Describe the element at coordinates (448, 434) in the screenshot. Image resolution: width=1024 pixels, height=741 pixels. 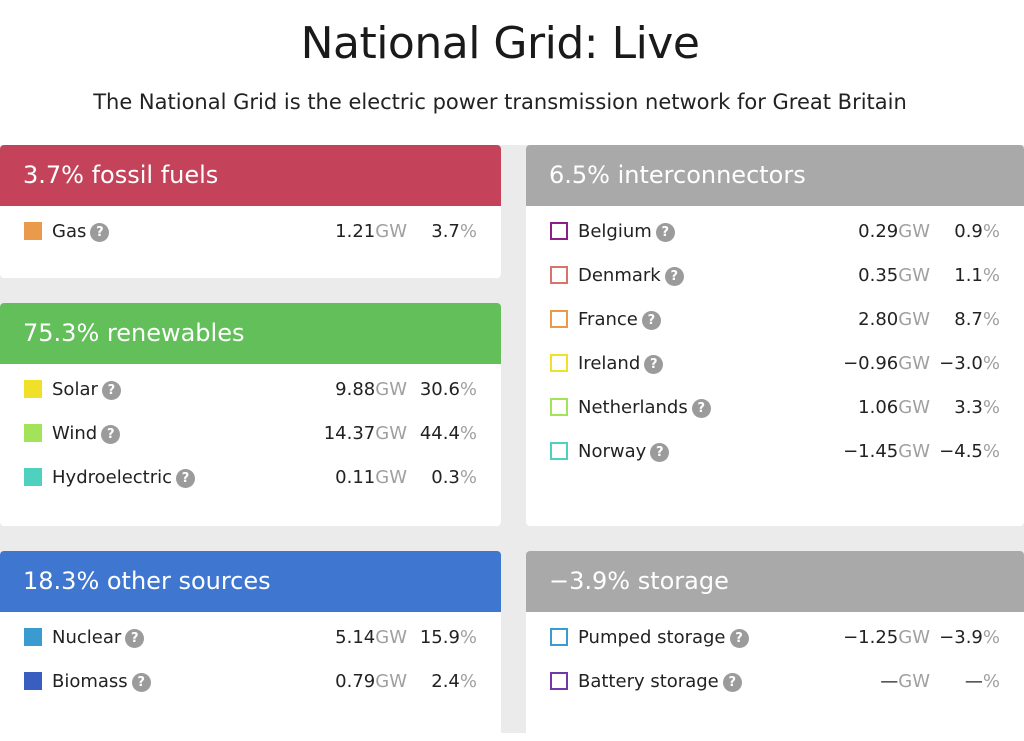
I see `wind-share: 44.4%` at that location.